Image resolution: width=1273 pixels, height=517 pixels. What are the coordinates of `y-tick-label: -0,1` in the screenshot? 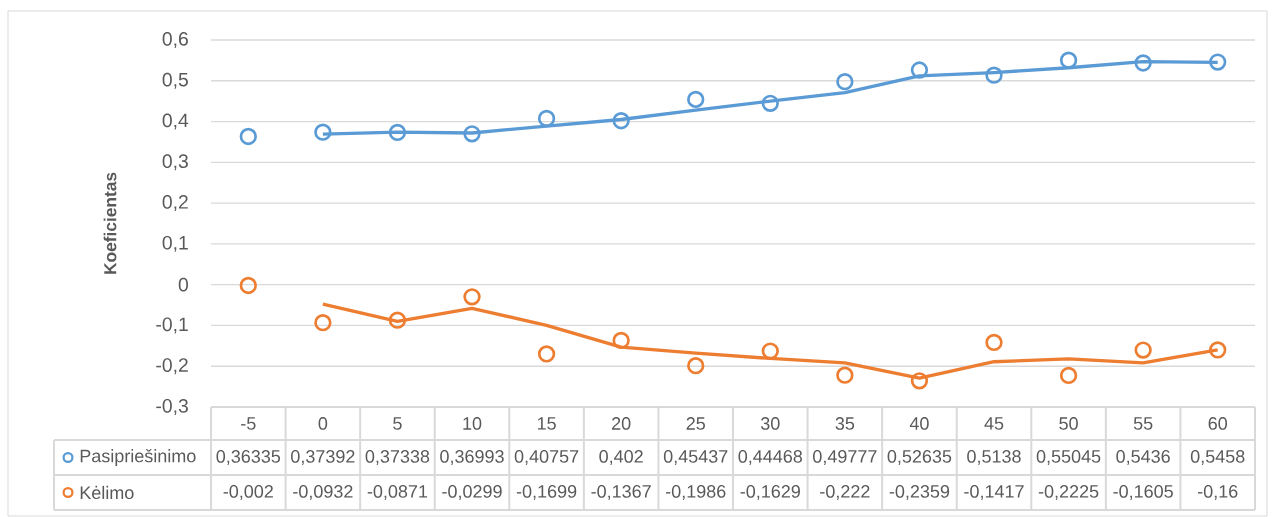 It's located at (172, 325).